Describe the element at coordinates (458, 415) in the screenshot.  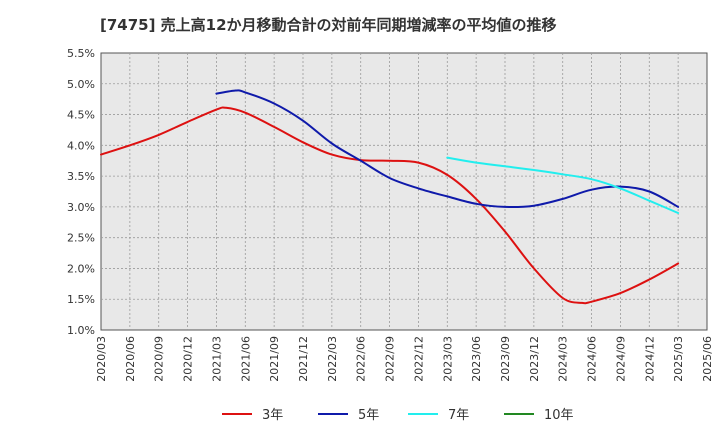
I see `legend-label: 7年` at that location.